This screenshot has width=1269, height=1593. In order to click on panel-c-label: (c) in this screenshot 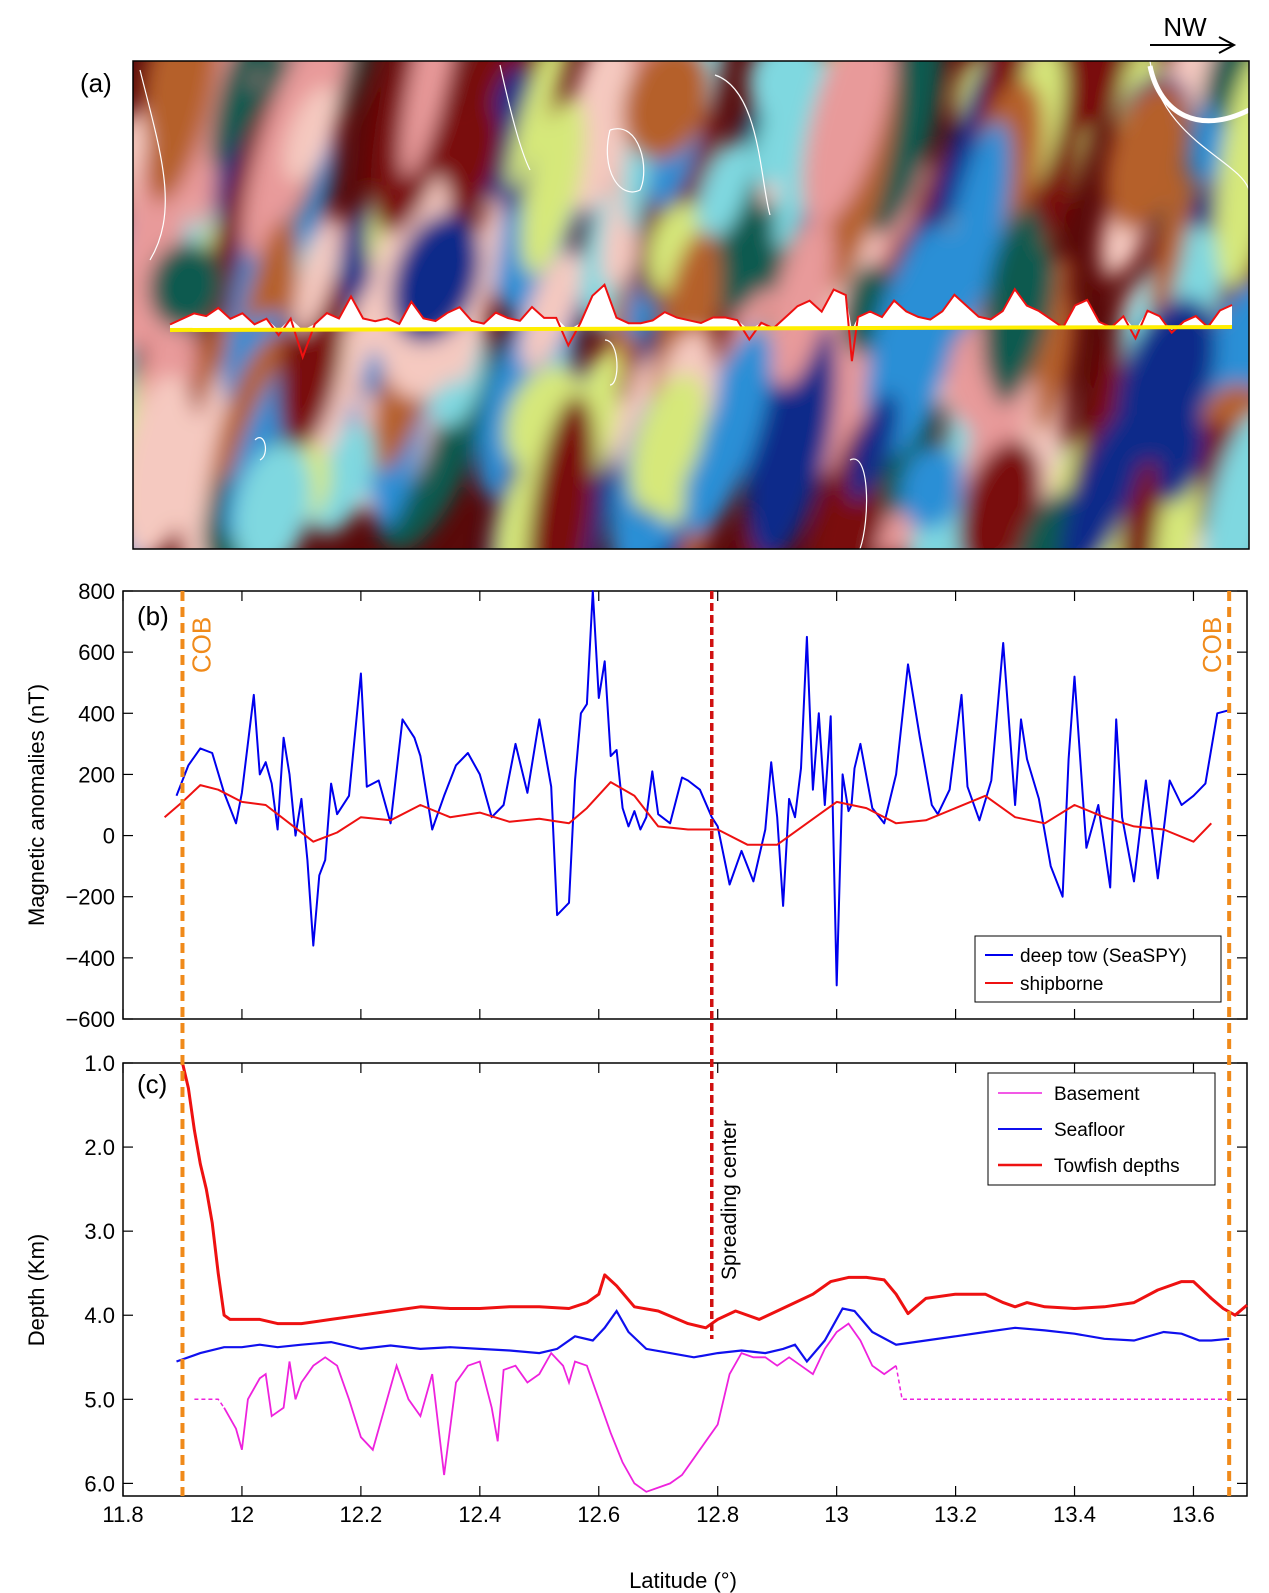, I will do `click(152, 1084)`.